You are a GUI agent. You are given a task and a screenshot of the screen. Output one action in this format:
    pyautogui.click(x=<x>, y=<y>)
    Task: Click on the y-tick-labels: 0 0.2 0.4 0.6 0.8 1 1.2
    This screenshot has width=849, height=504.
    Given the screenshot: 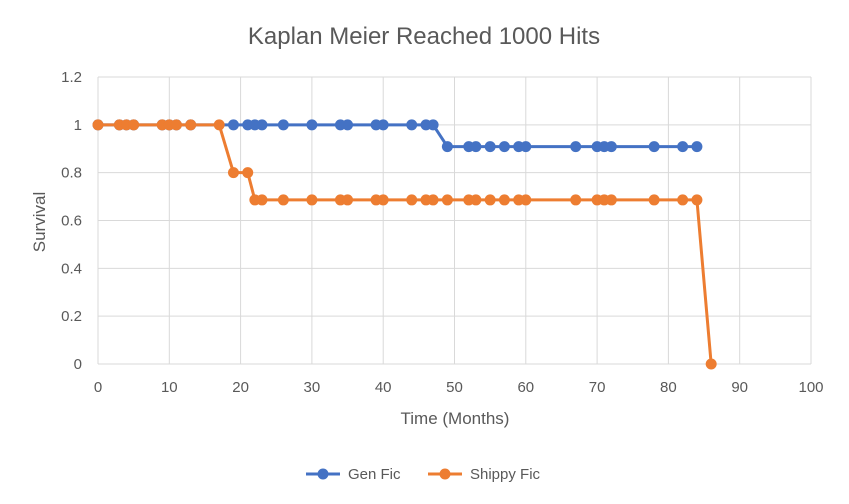 What is the action you would take?
    pyautogui.click(x=71, y=221)
    